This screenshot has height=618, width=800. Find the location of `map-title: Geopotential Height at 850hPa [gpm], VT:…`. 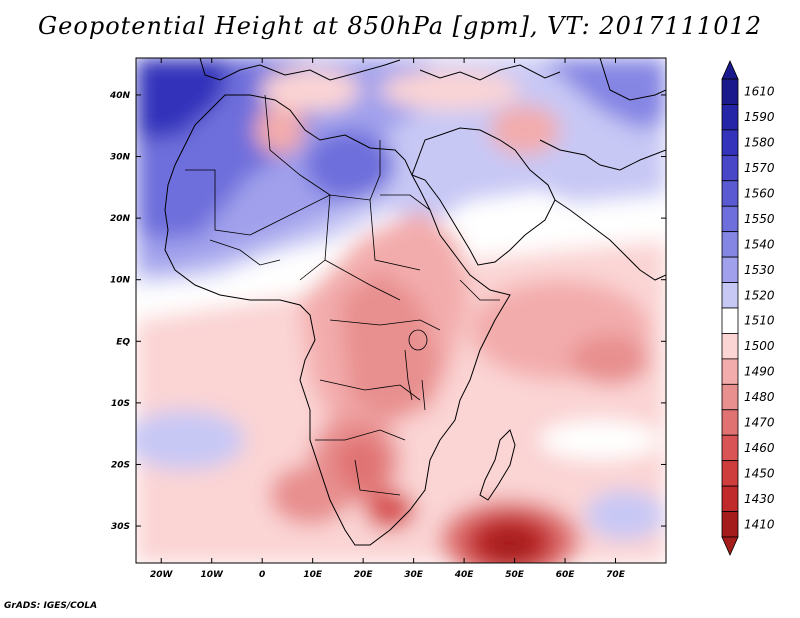

map-title: Geopotential Height at 850hPa [gpm], VT:… is located at coordinates (400, 26).